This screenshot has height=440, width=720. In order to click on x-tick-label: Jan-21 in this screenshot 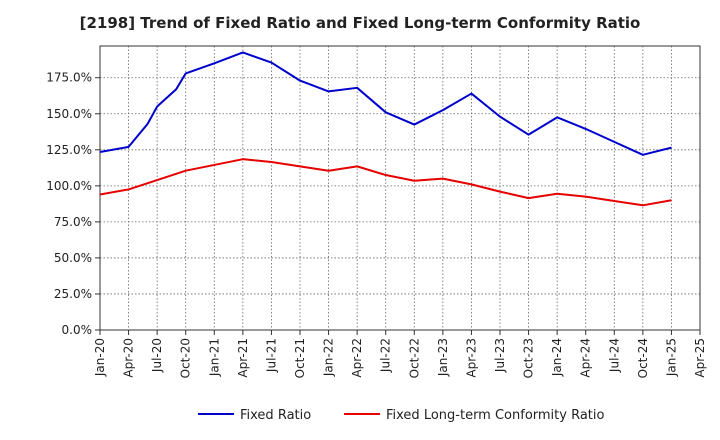, I will do `click(214, 357)`.